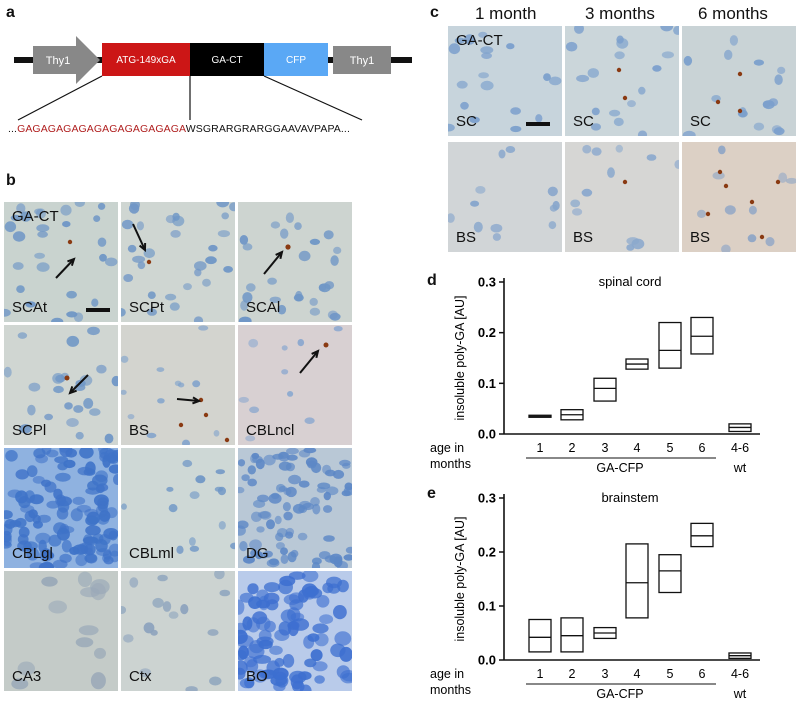  I want to click on x-tick-label: 4-6, so click(740, 448).